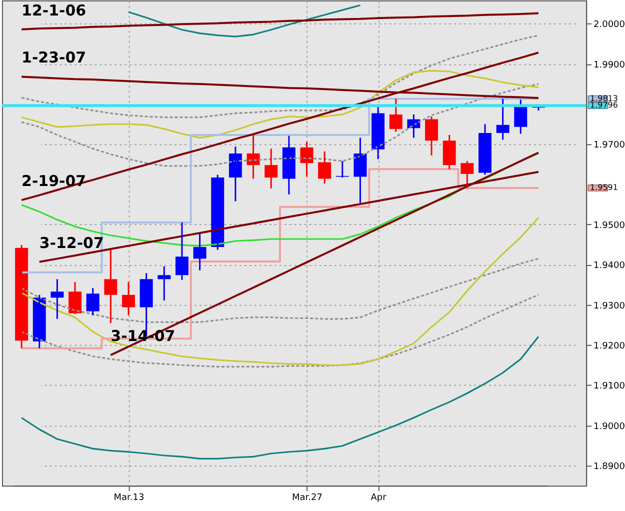 This screenshot has height=511, width=625. Describe the element at coordinates (609, 65) in the screenshot. I see `y-tick-label: 1.9900` at that location.